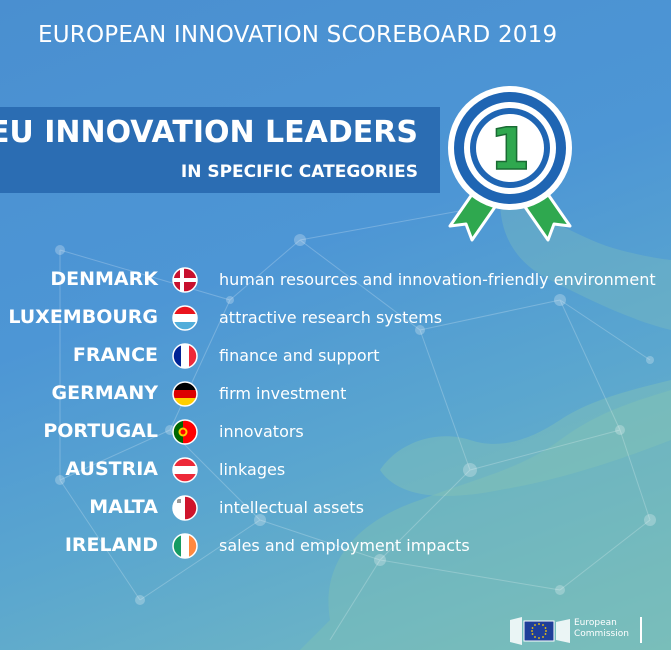 The image size is (671, 650). Describe the element at coordinates (104, 393) in the screenshot. I see `country-name: GERMANY` at that location.